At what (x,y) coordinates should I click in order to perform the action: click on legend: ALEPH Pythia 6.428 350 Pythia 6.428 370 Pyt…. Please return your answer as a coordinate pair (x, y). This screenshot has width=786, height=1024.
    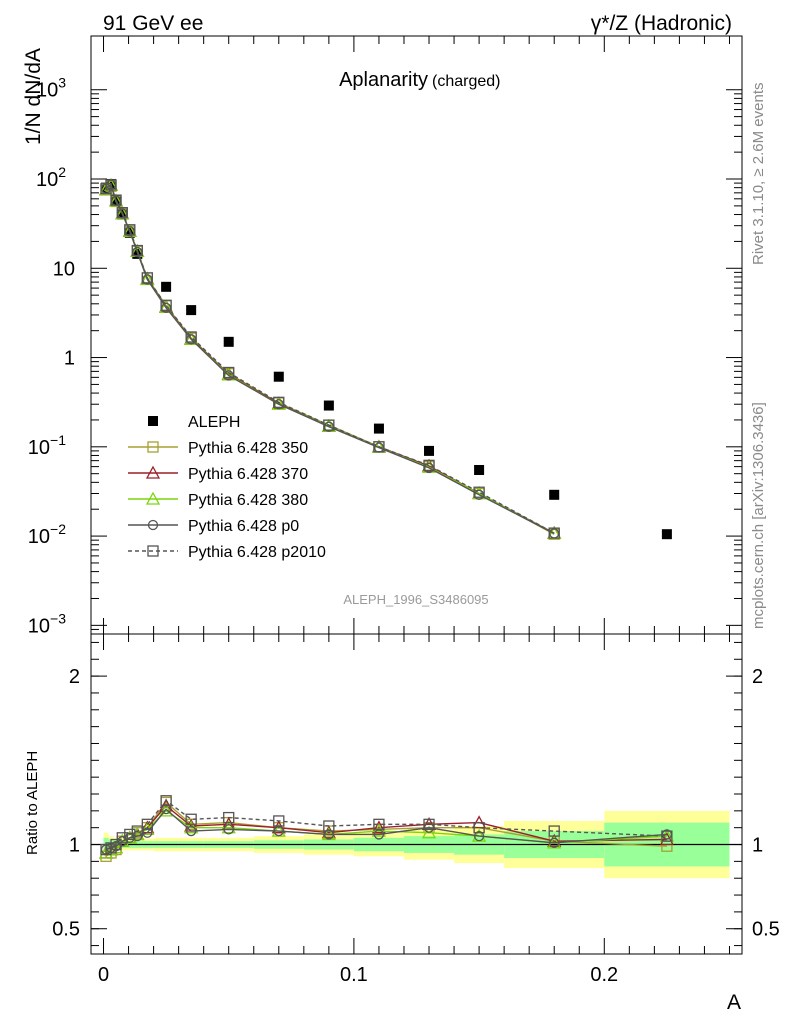
    Looking at the image, I should click on (227, 487).